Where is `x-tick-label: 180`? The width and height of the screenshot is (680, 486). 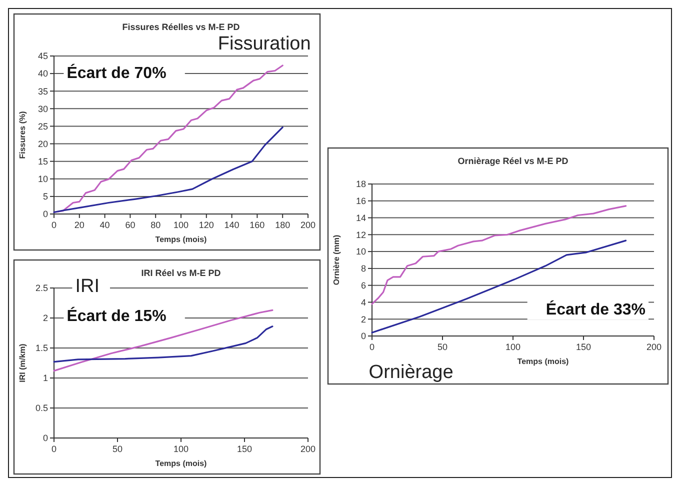
x-tick-label: 180 is located at coordinates (282, 225).